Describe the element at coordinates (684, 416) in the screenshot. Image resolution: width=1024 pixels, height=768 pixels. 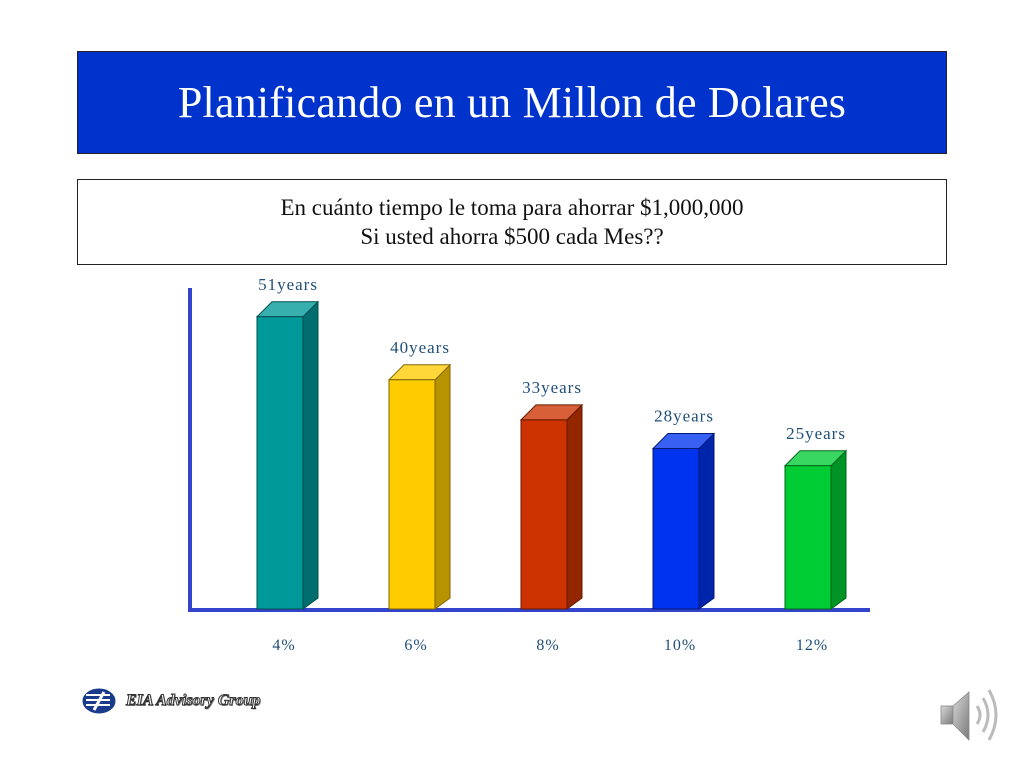
I see `data-label-3: 28years` at that location.